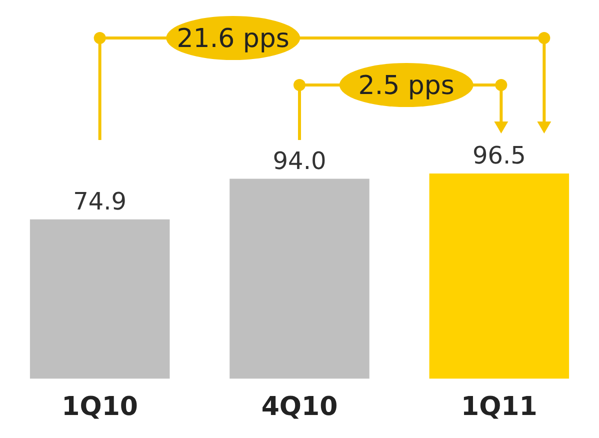  What do you see at coordinates (299, 407) in the screenshot?
I see `x-tick-label: 4Q10` at bounding box center [299, 407].